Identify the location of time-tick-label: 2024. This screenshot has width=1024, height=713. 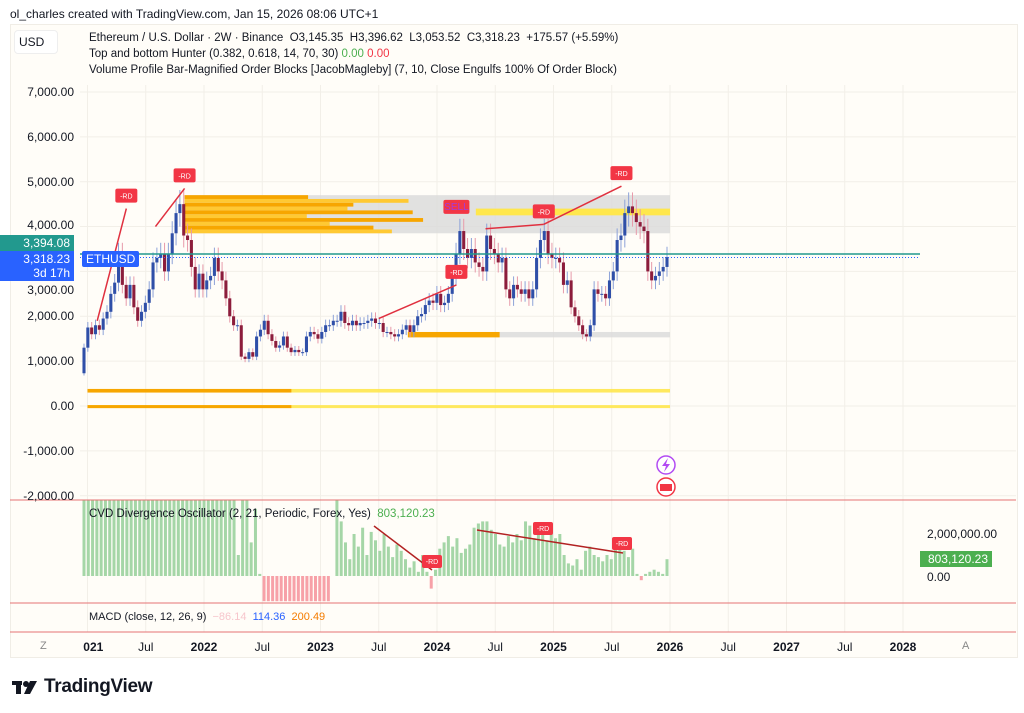
(437, 647).